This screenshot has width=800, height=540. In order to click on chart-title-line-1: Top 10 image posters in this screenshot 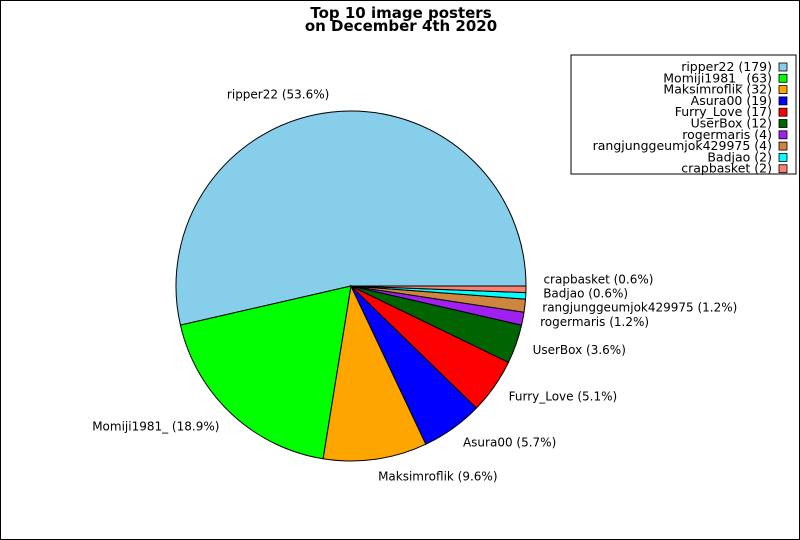, I will do `click(400, 13)`.